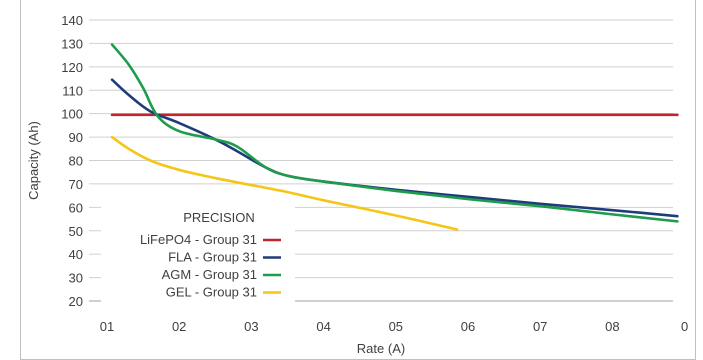 The image size is (703, 360). What do you see at coordinates (251, 326) in the screenshot?
I see `x-tick-2: 03` at bounding box center [251, 326].